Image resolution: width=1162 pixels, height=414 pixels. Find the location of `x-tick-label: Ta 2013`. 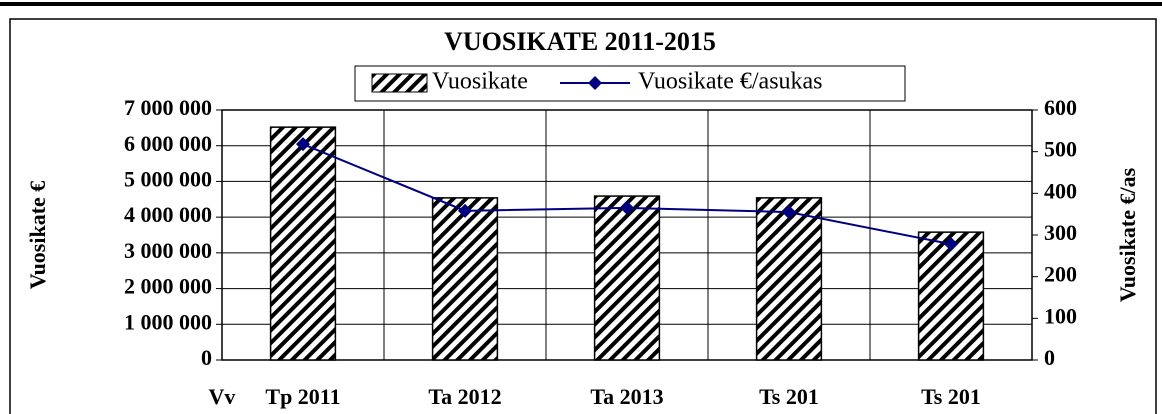

x-tick-label: Ta 2013 is located at coordinates (626, 396).